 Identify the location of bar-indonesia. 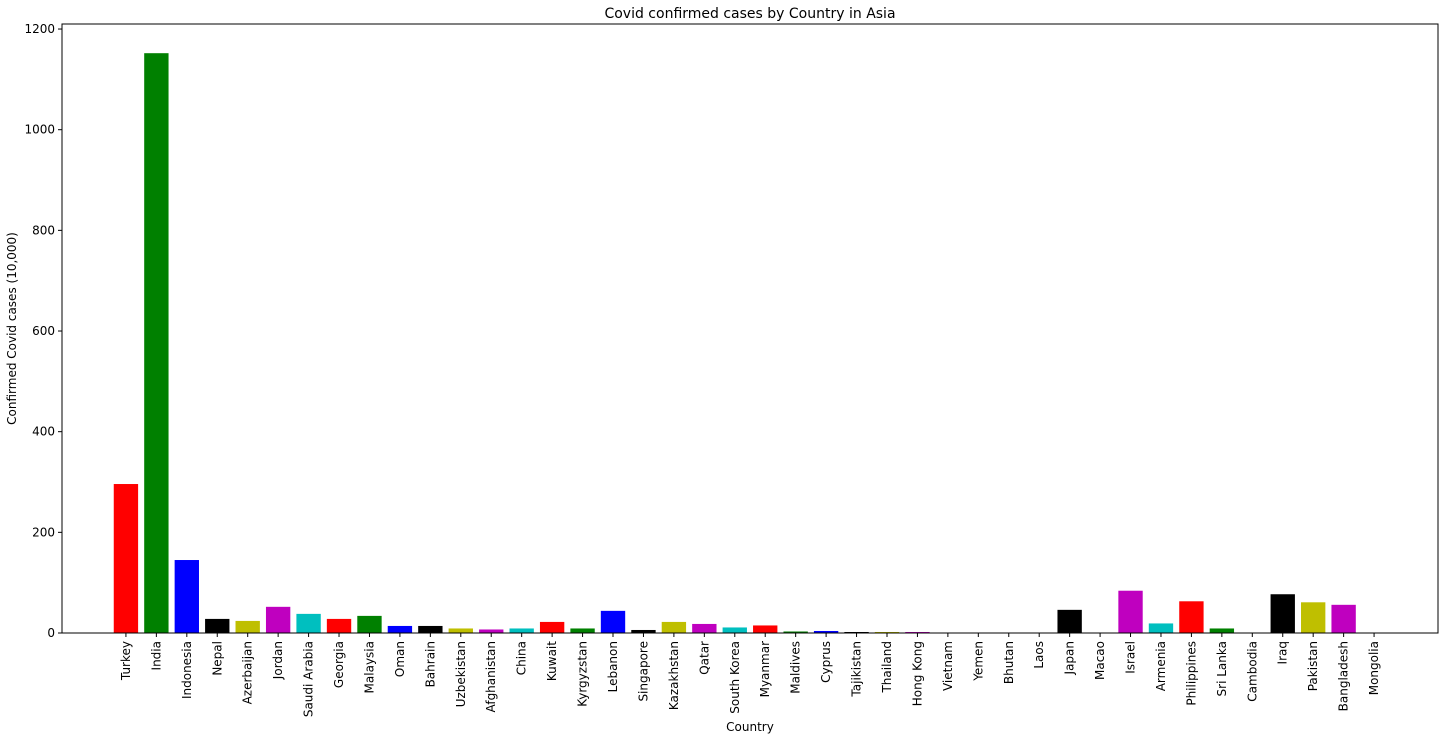
(186, 596).